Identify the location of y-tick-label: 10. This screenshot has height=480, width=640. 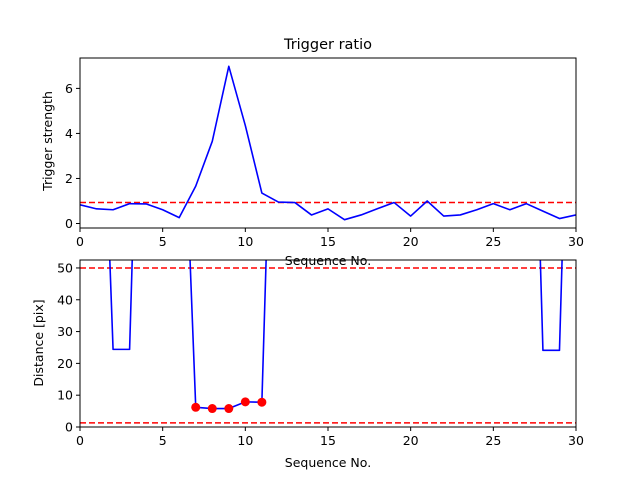
(65, 395).